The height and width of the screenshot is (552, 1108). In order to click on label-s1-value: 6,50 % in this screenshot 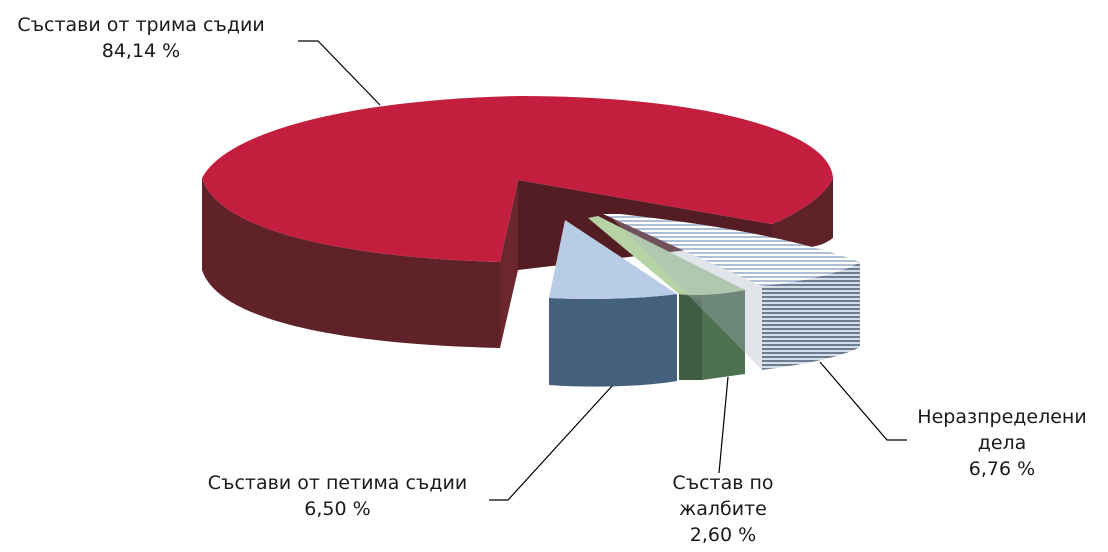, I will do `click(337, 509)`.